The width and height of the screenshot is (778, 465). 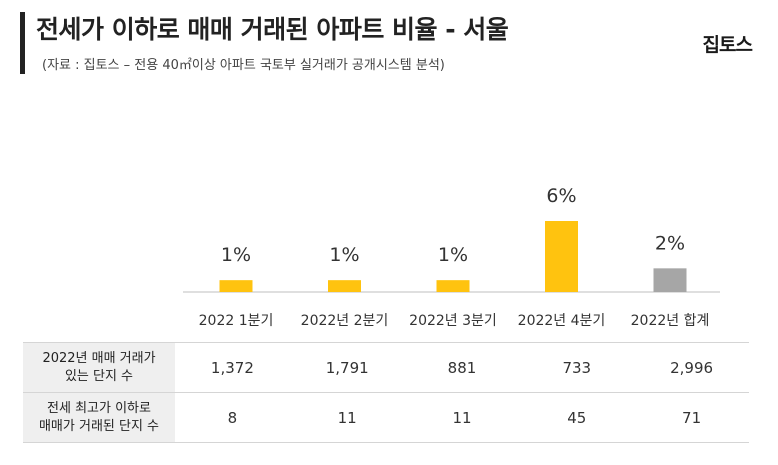 What do you see at coordinates (236, 321) in the screenshot?
I see `category-label-1: 2022 1분기` at bounding box center [236, 321].